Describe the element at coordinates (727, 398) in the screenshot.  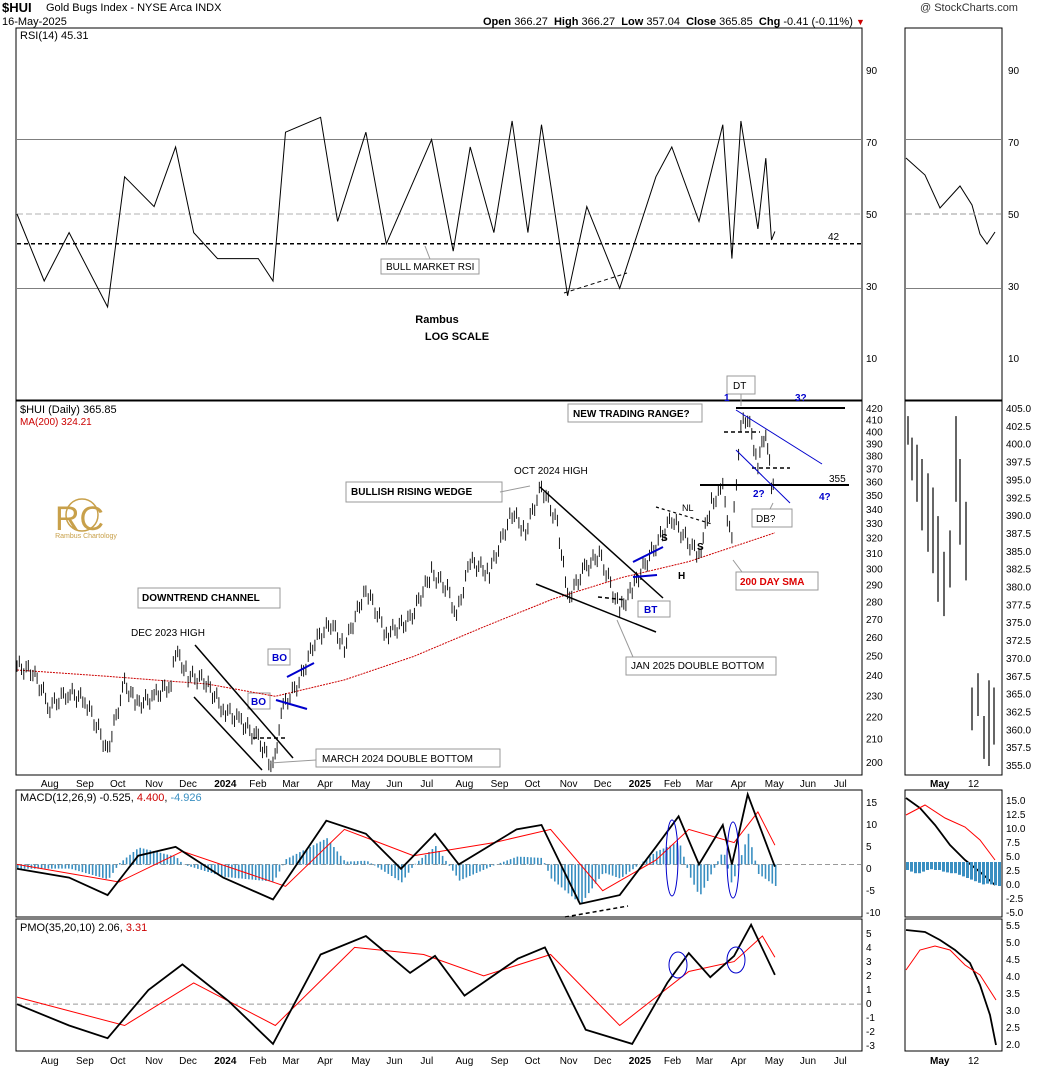
I see `wave-1-label: 1` at that location.